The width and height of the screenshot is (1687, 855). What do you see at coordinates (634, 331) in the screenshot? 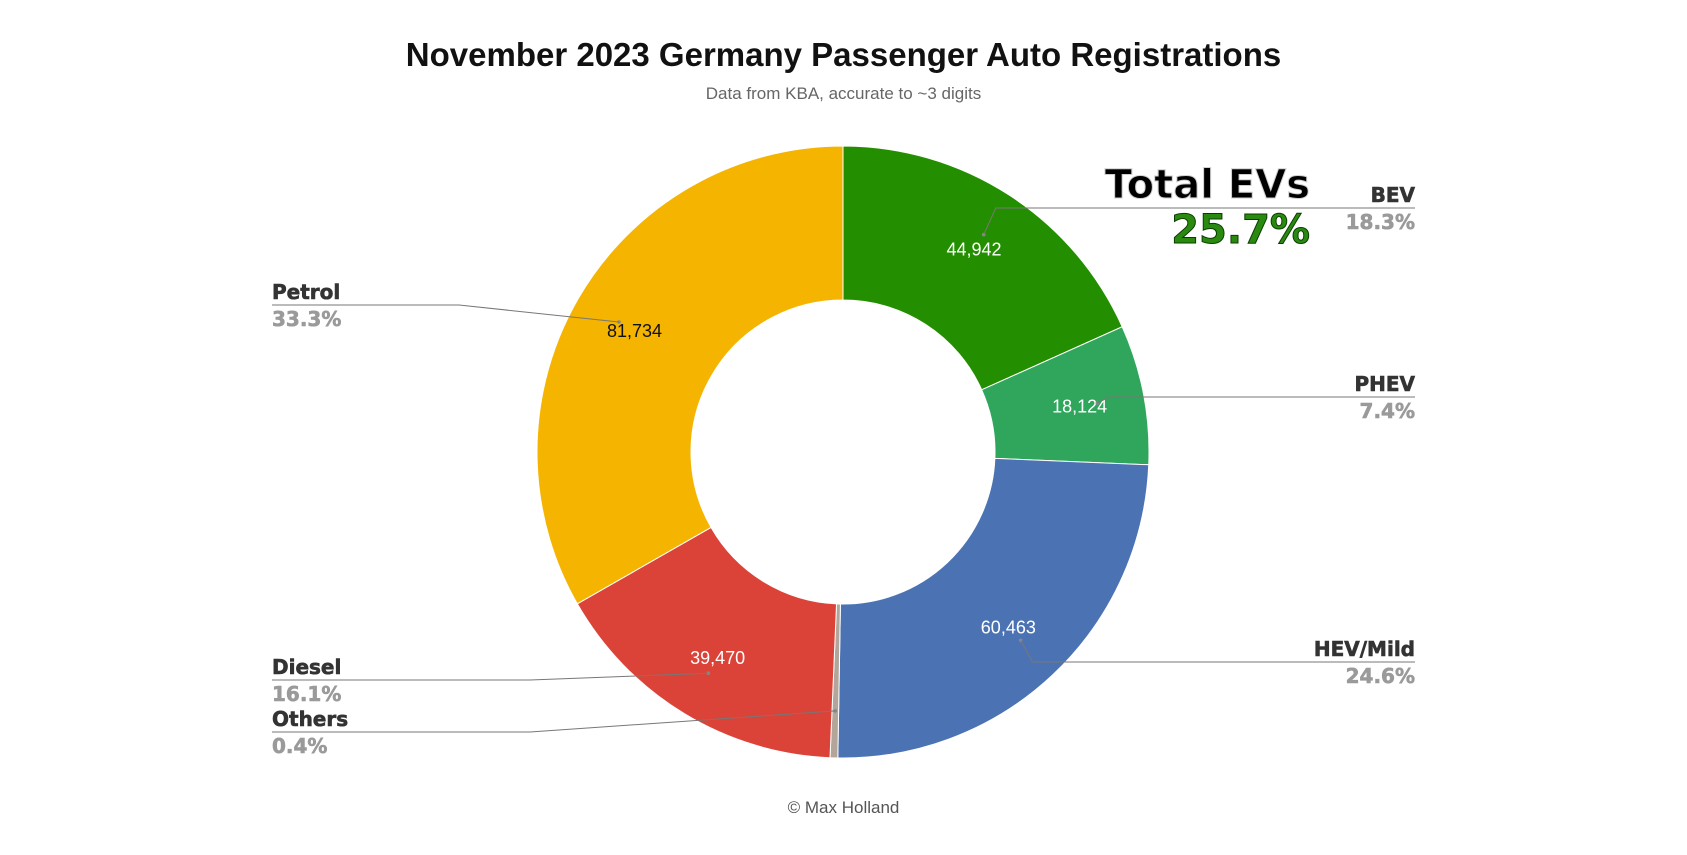
I see `value-label-petrol: 81,734` at bounding box center [634, 331].